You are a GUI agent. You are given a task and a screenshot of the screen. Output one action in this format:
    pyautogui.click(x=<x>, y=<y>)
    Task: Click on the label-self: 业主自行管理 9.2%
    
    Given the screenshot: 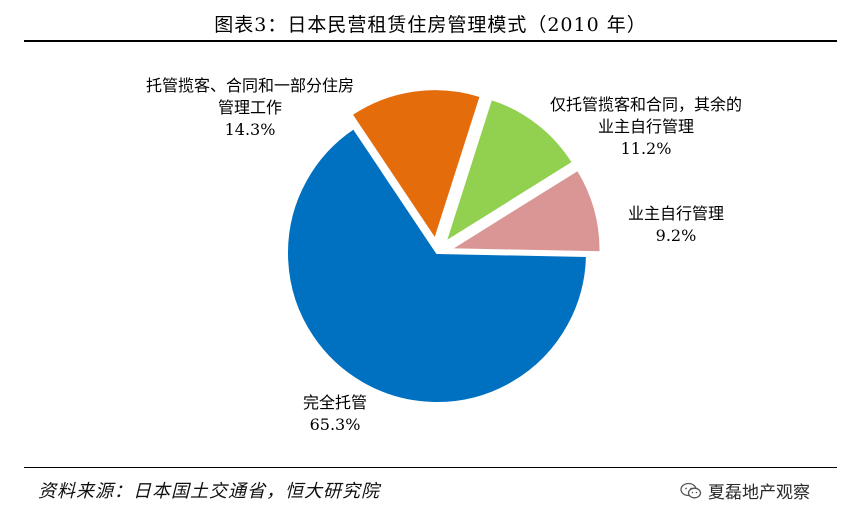 What is the action you would take?
    pyautogui.click(x=676, y=225)
    